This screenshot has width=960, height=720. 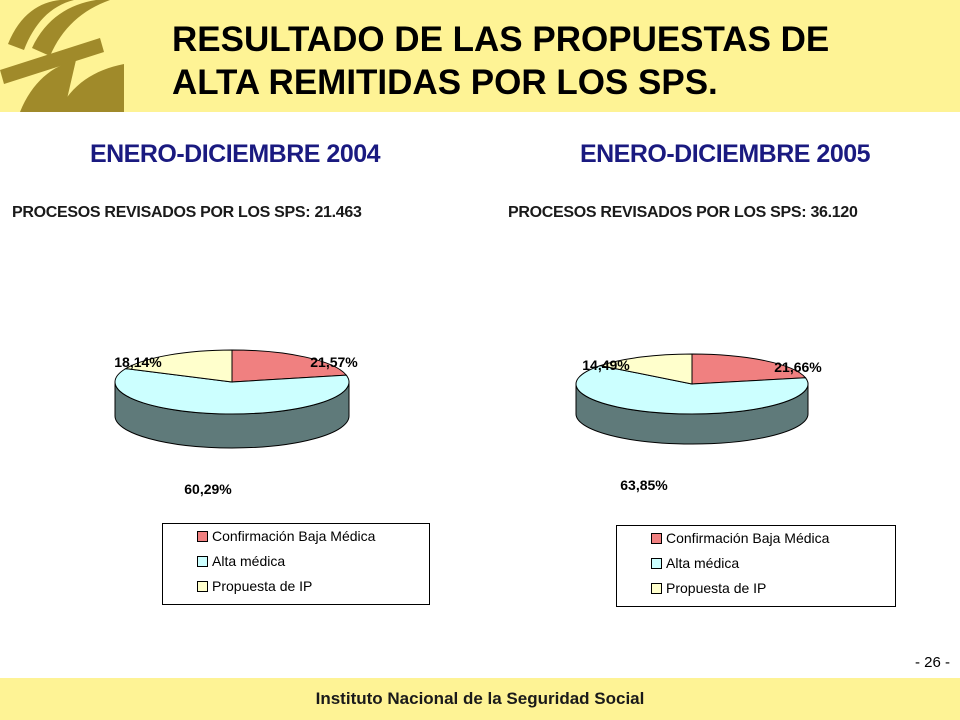 What do you see at coordinates (62, 56) in the screenshot?
I see `institutional-logo-icon` at bounding box center [62, 56].